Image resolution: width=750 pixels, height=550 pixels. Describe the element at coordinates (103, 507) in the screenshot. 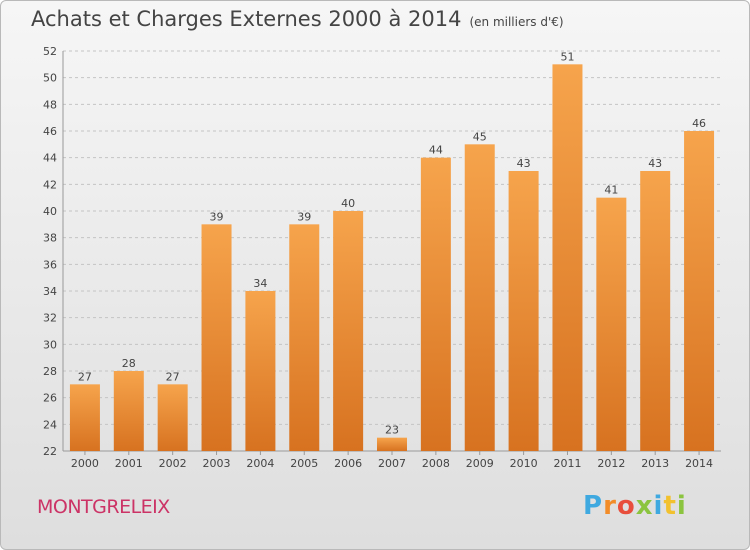

I see `commune-name: MONTGRELEIX` at that location.